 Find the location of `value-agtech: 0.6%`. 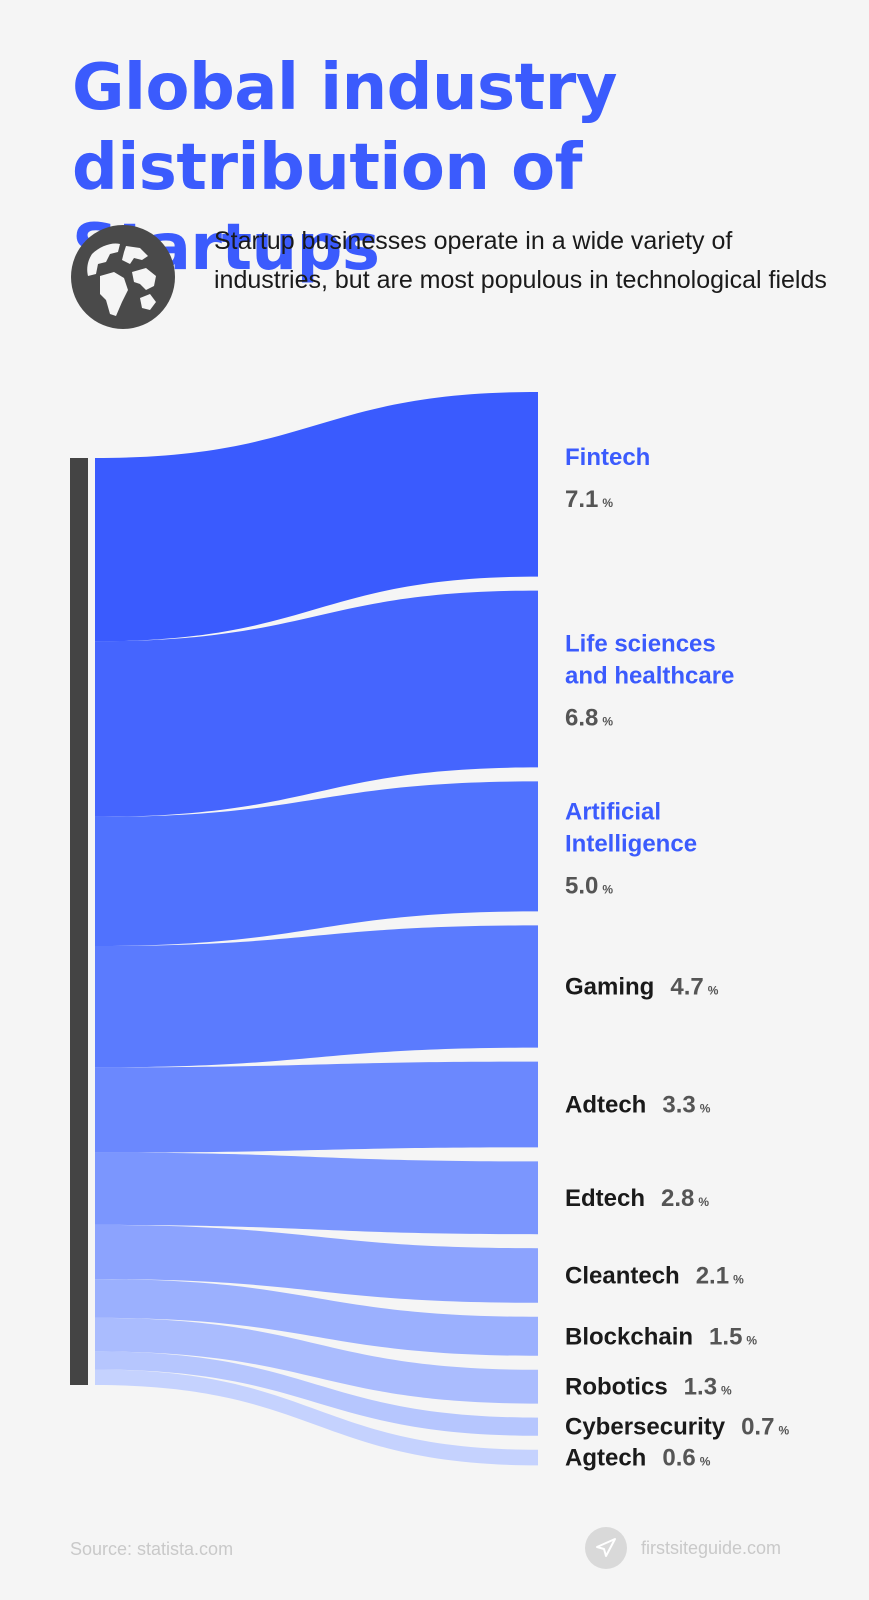

value-agtech: 0.6% is located at coordinates (686, 1458).